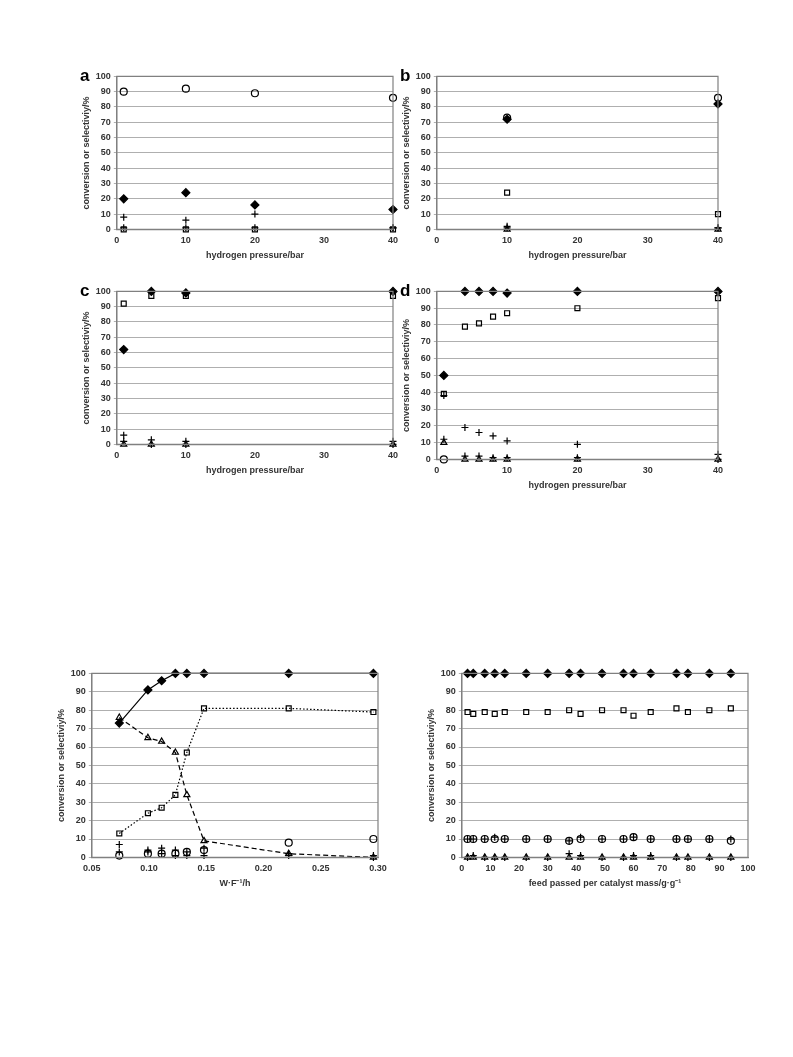  I want to click on x-tick-label: 100, so click(748, 868).